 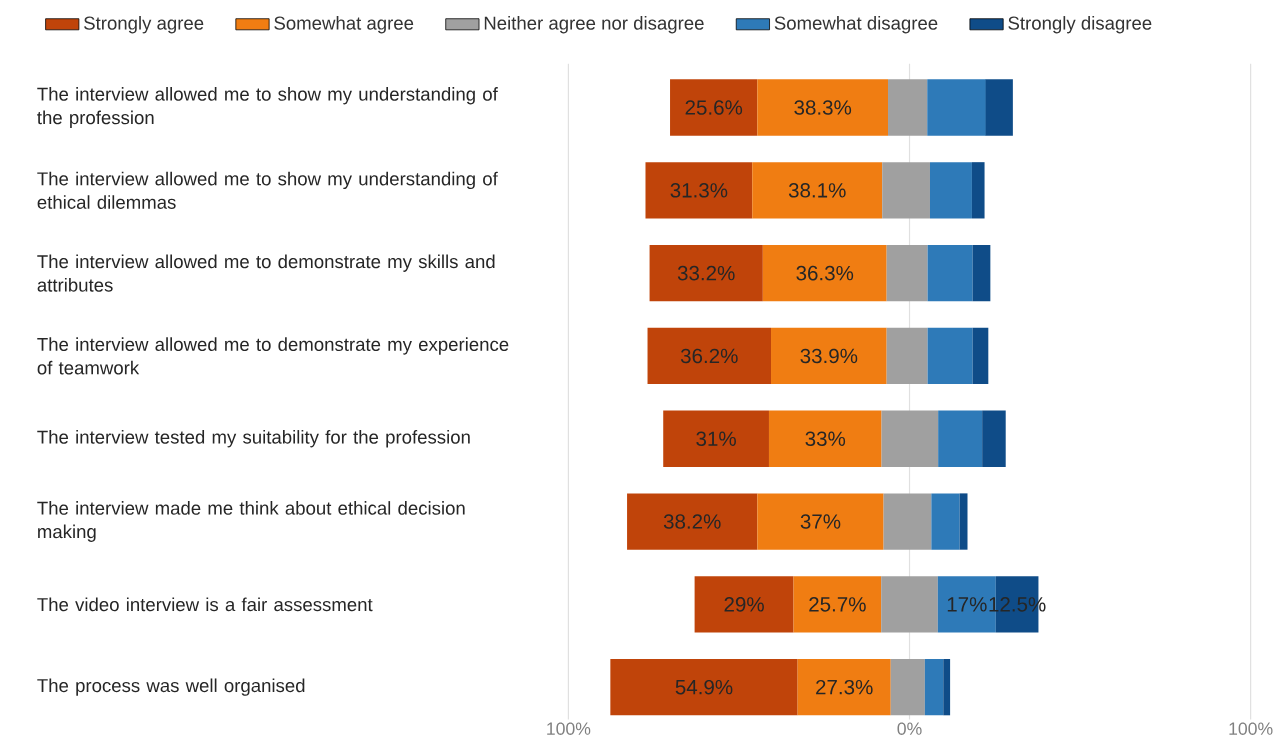 I want to click on legend-label: Strongly agree, so click(x=144, y=25).